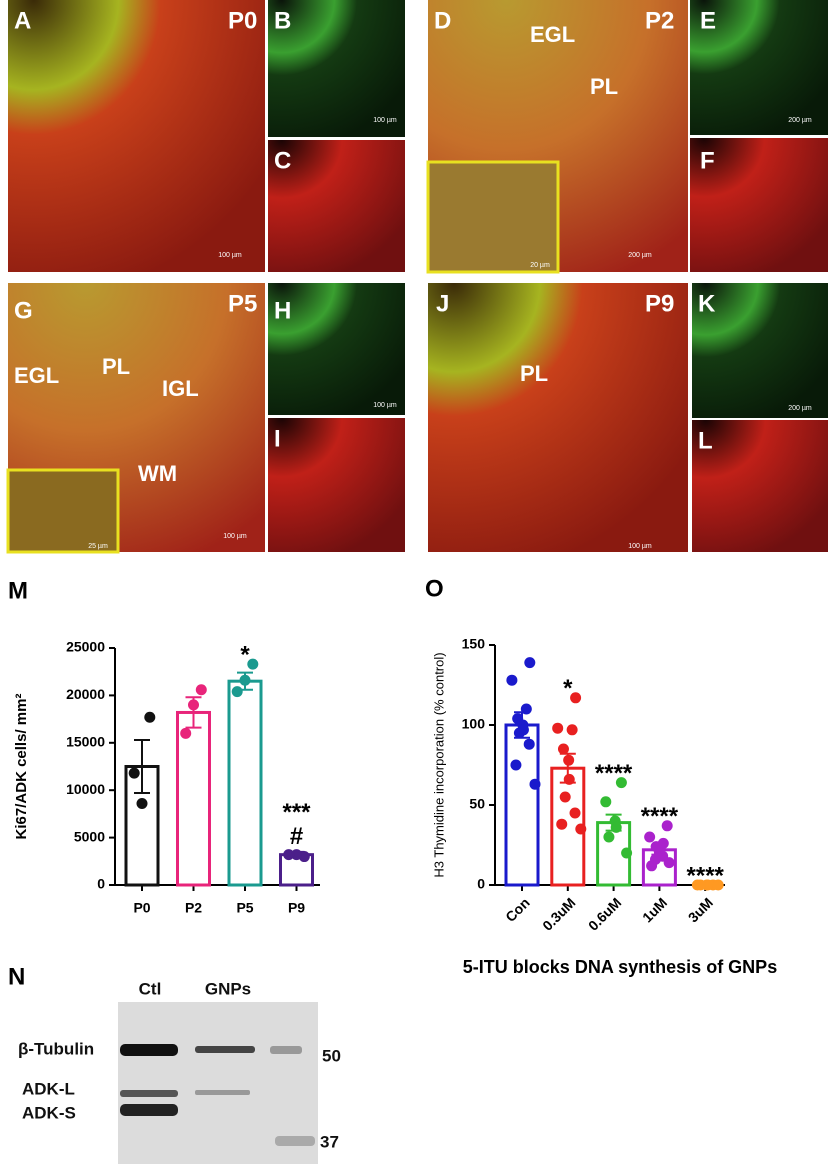  What do you see at coordinates (141, 908) in the screenshot?
I see `x-tick-label: P0` at bounding box center [141, 908].